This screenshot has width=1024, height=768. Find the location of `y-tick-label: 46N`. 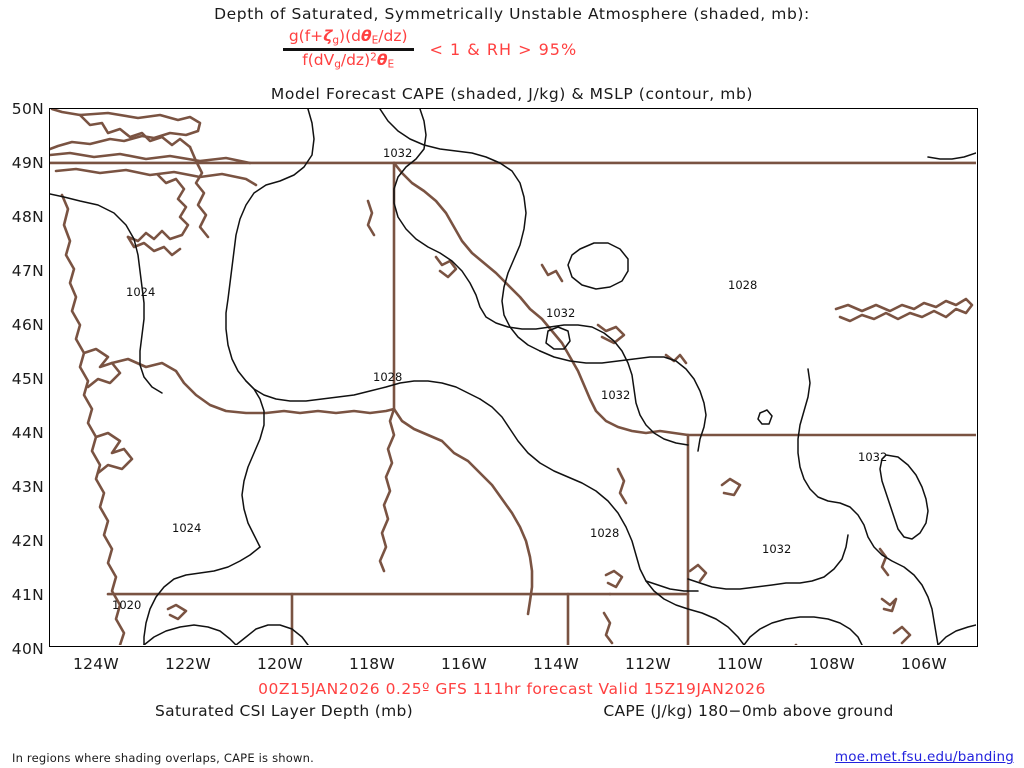

y-tick-label: 46N is located at coordinates (27, 325).